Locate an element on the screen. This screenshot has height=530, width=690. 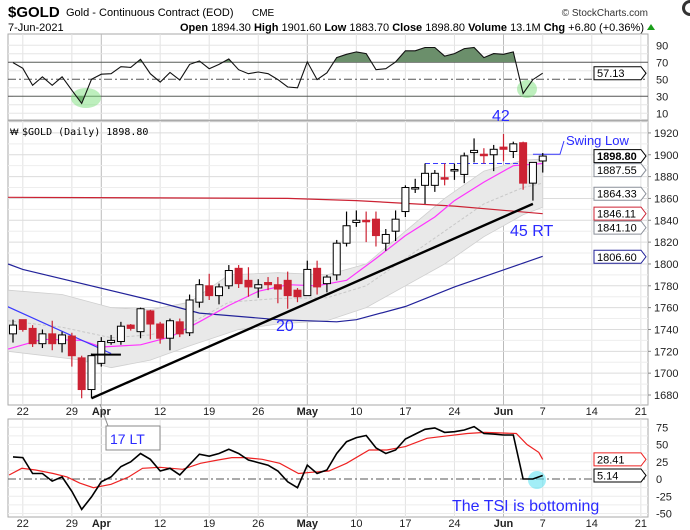
price-y-tick: 1740 is located at coordinates (666, 330).